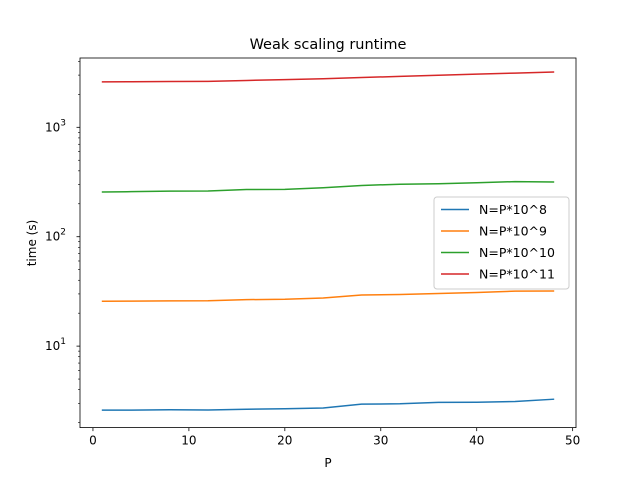 The image size is (640, 480). What do you see at coordinates (63, 233) in the screenshot?
I see `y-tick-label-exponent: 2` at bounding box center [63, 233].